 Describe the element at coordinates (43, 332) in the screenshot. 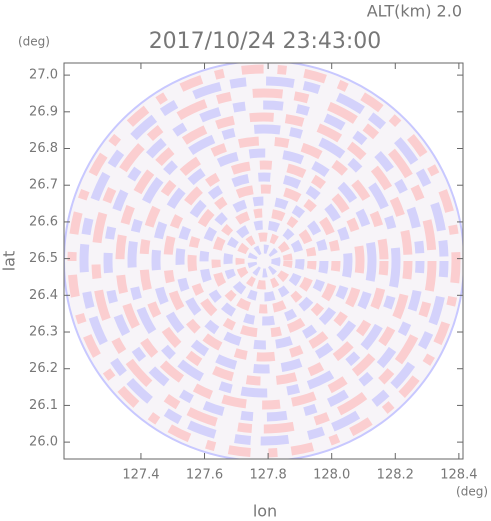

I see `y-tick-label: 26.3` at that location.